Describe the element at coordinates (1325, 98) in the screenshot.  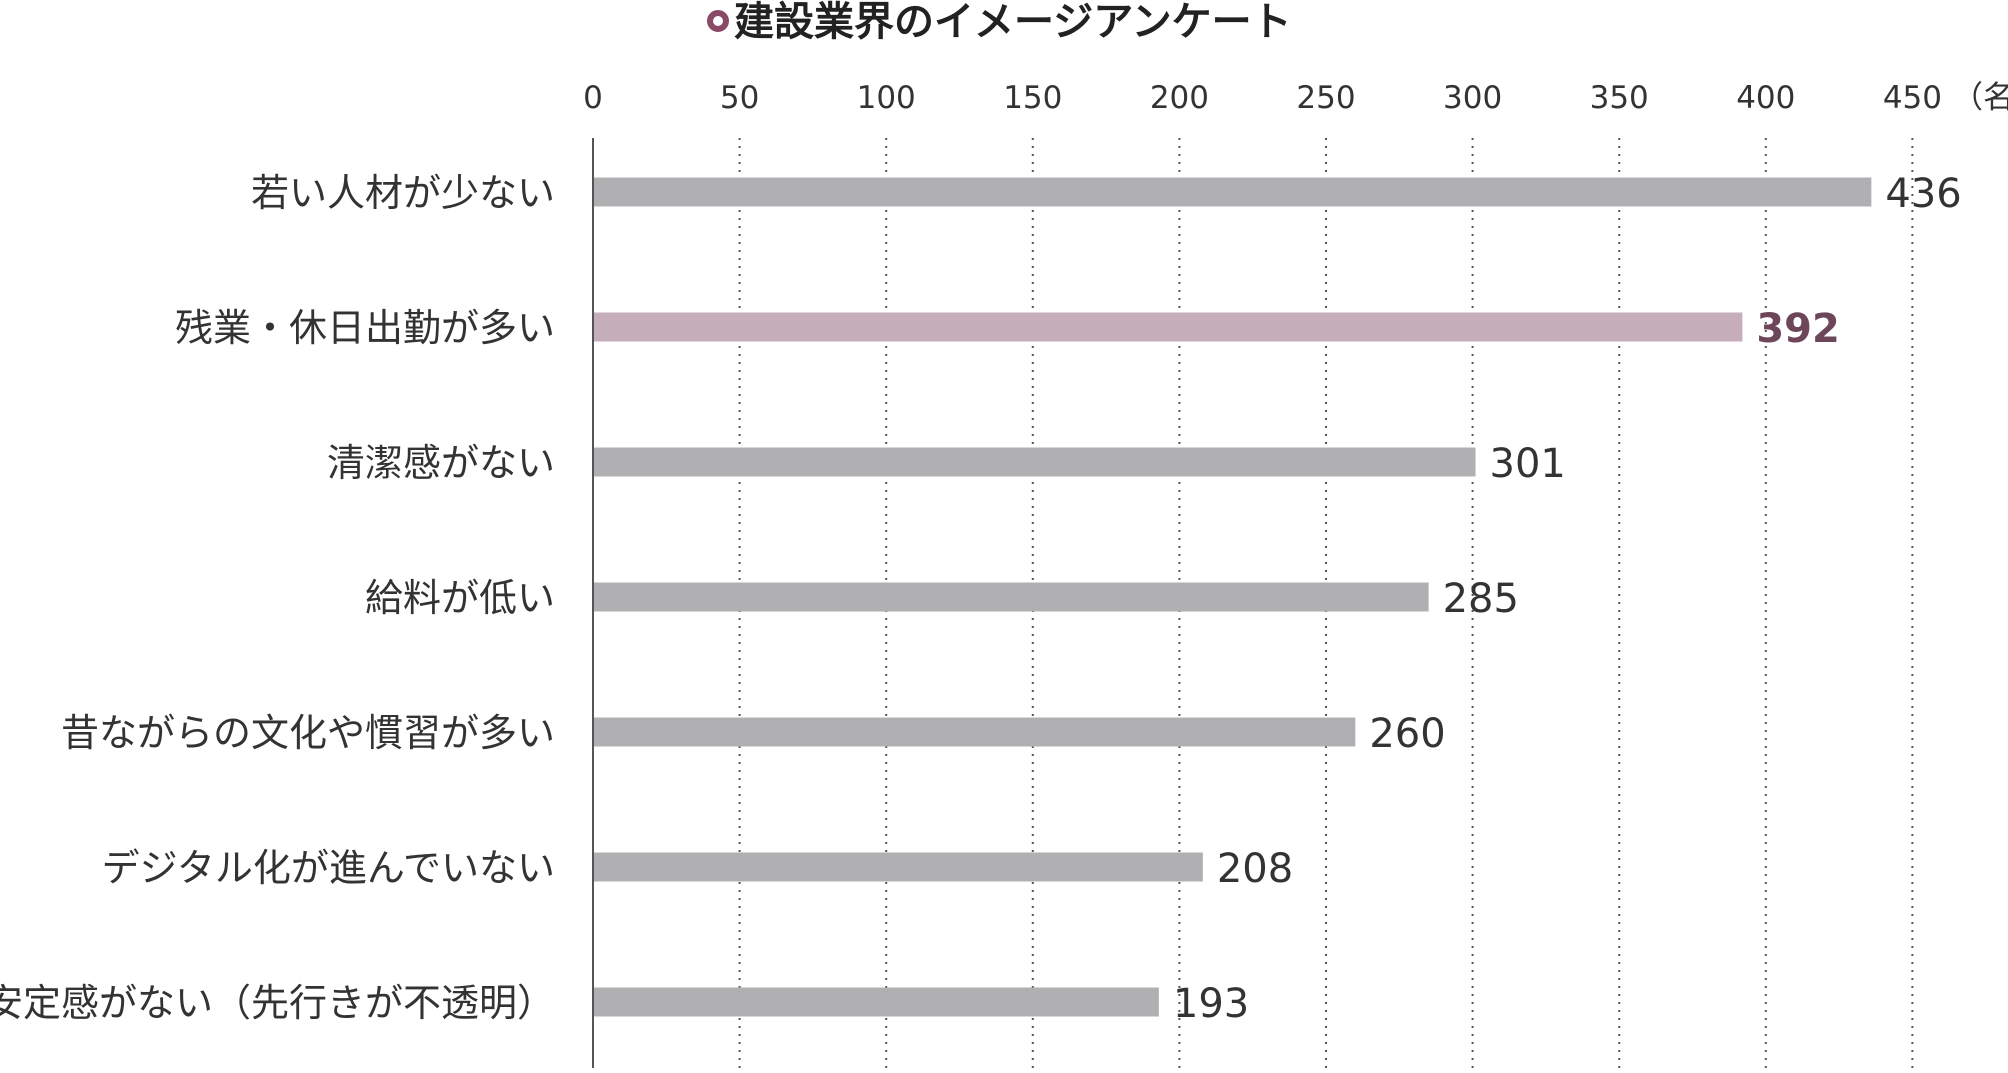
I see `x-tick-label: 250` at that location.